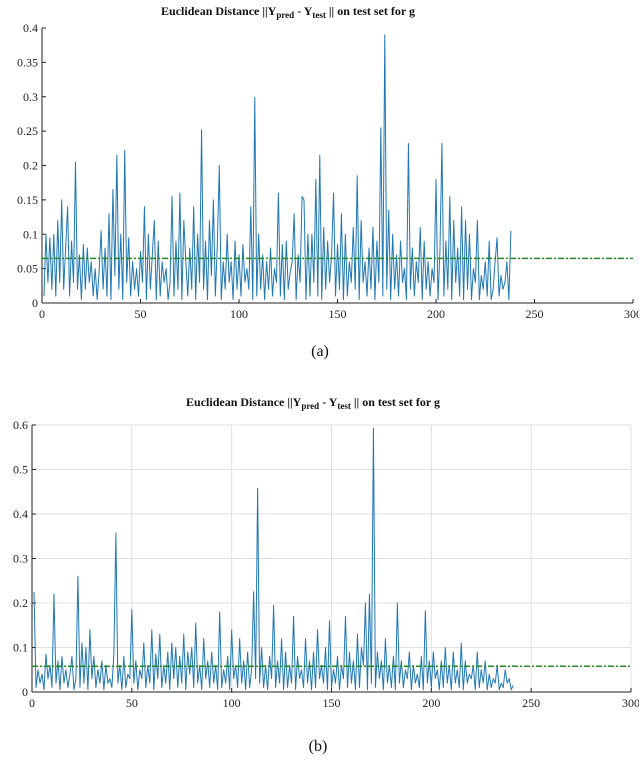 Image resolution: width=639 pixels, height=766 pixels. What do you see at coordinates (20, 470) in the screenshot?
I see `panel-b-y-tick-label: 0.5` at bounding box center [20, 470].